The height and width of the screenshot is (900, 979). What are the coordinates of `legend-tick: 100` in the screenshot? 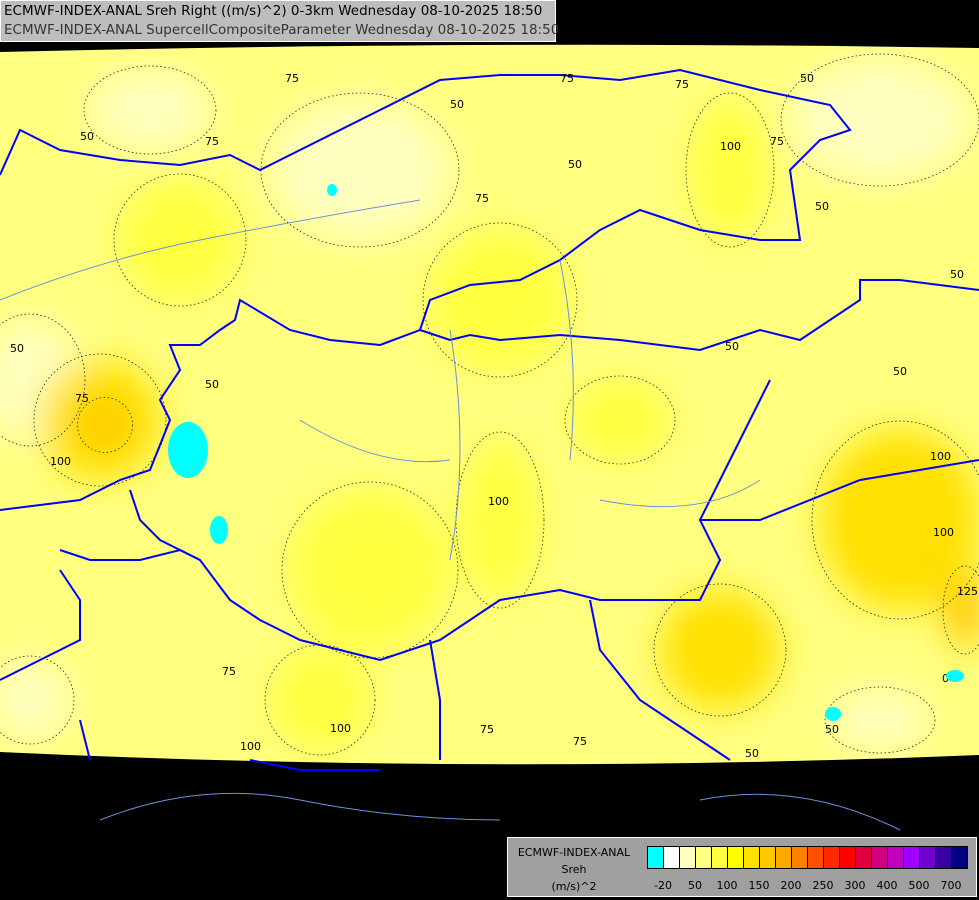 It's located at (727, 885).